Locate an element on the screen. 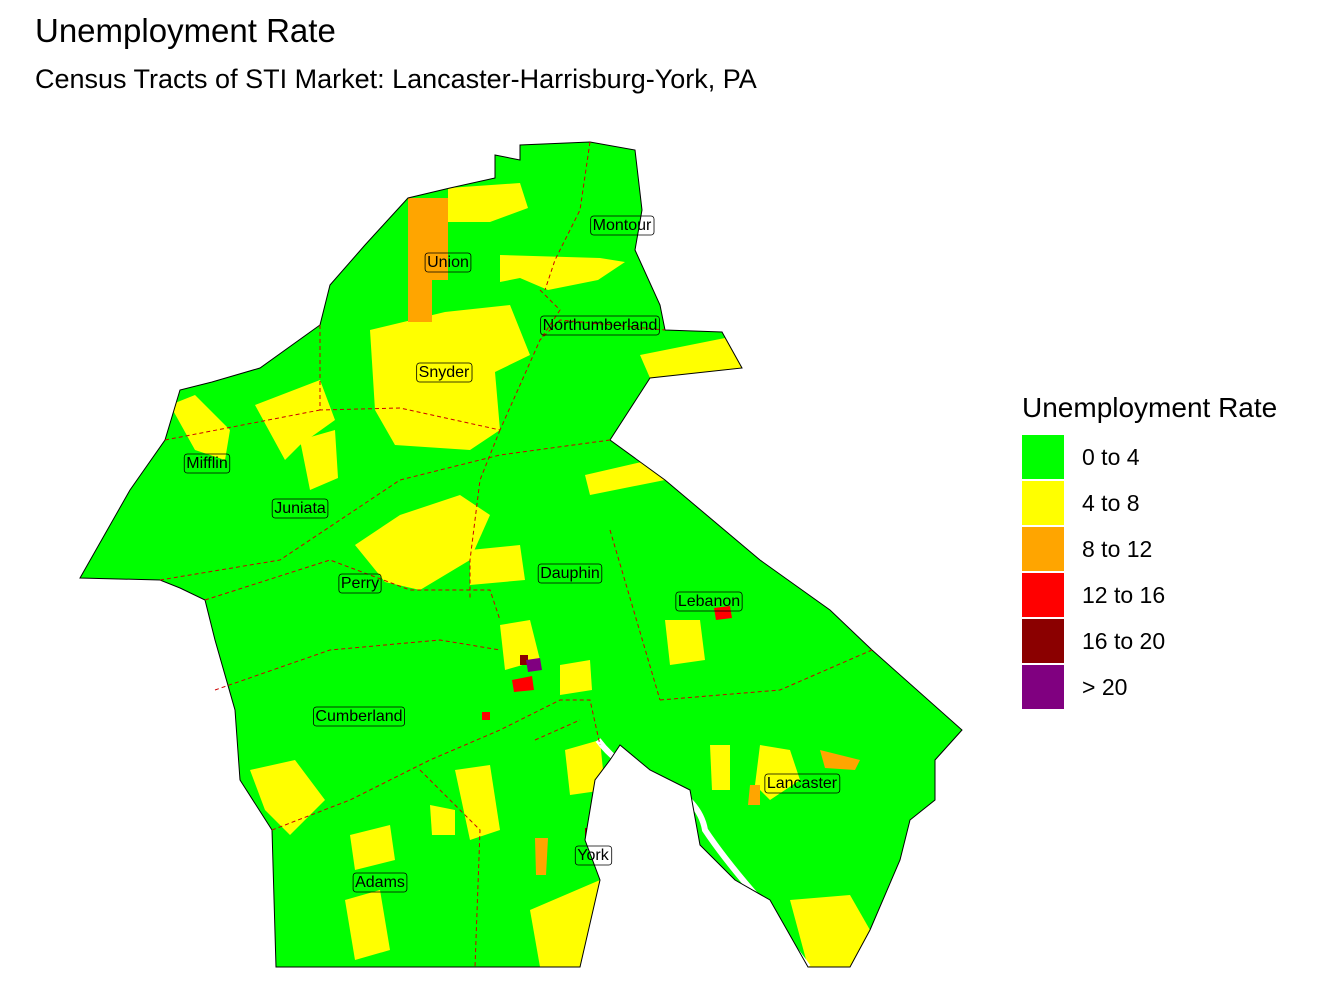 Image resolution: width=1344 pixels, height=1008 pixels. county-label-snyder: Snyder is located at coordinates (444, 372).